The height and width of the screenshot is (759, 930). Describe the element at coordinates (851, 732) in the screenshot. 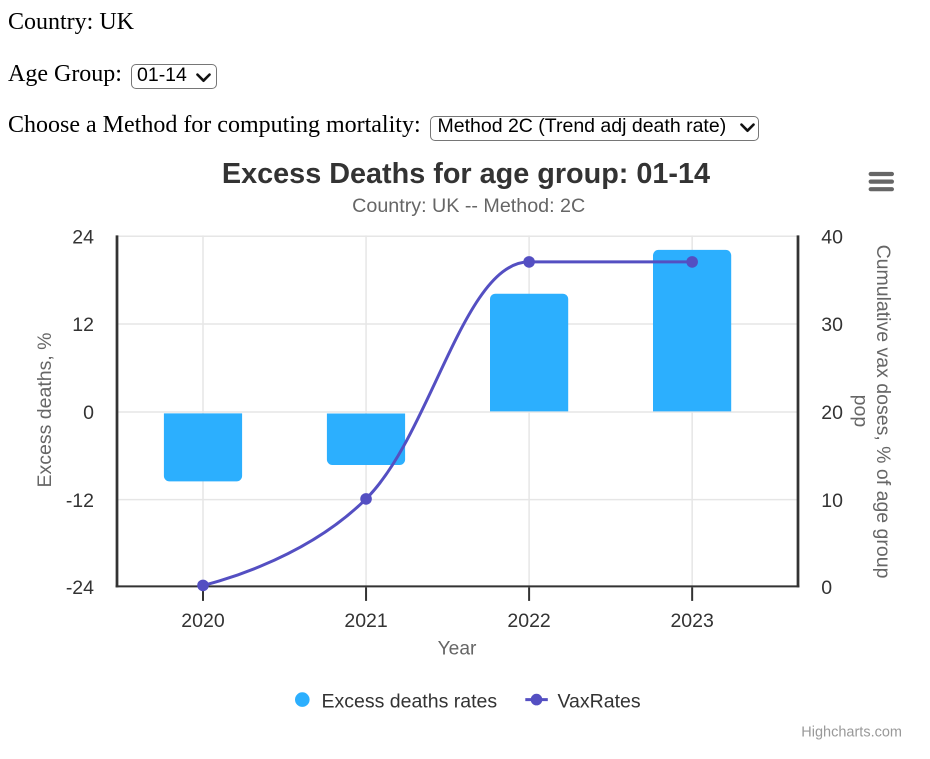

I see `svg-text: Highcharts.com` at that location.